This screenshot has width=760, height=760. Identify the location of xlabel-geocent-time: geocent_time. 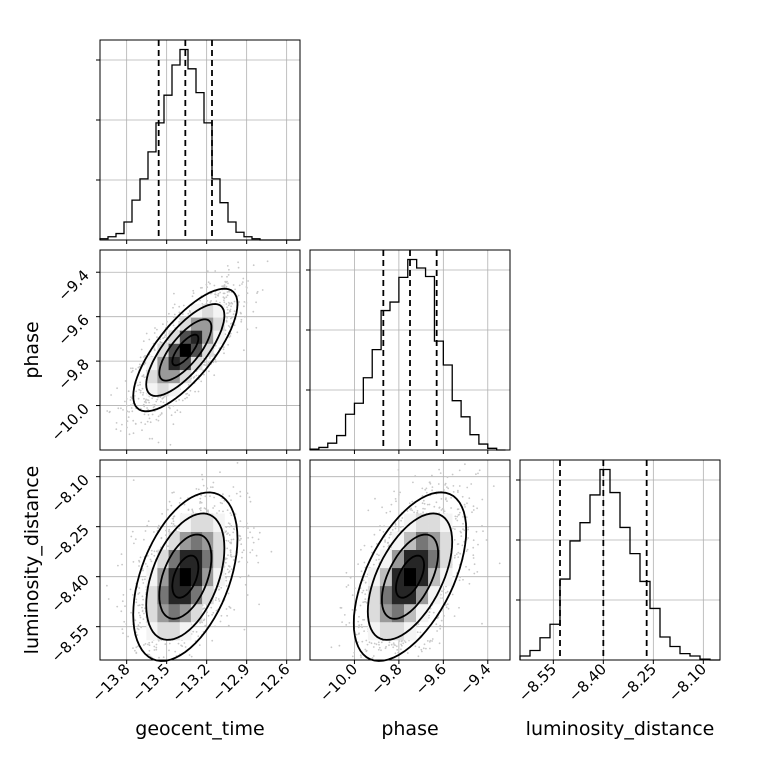
(199, 729).